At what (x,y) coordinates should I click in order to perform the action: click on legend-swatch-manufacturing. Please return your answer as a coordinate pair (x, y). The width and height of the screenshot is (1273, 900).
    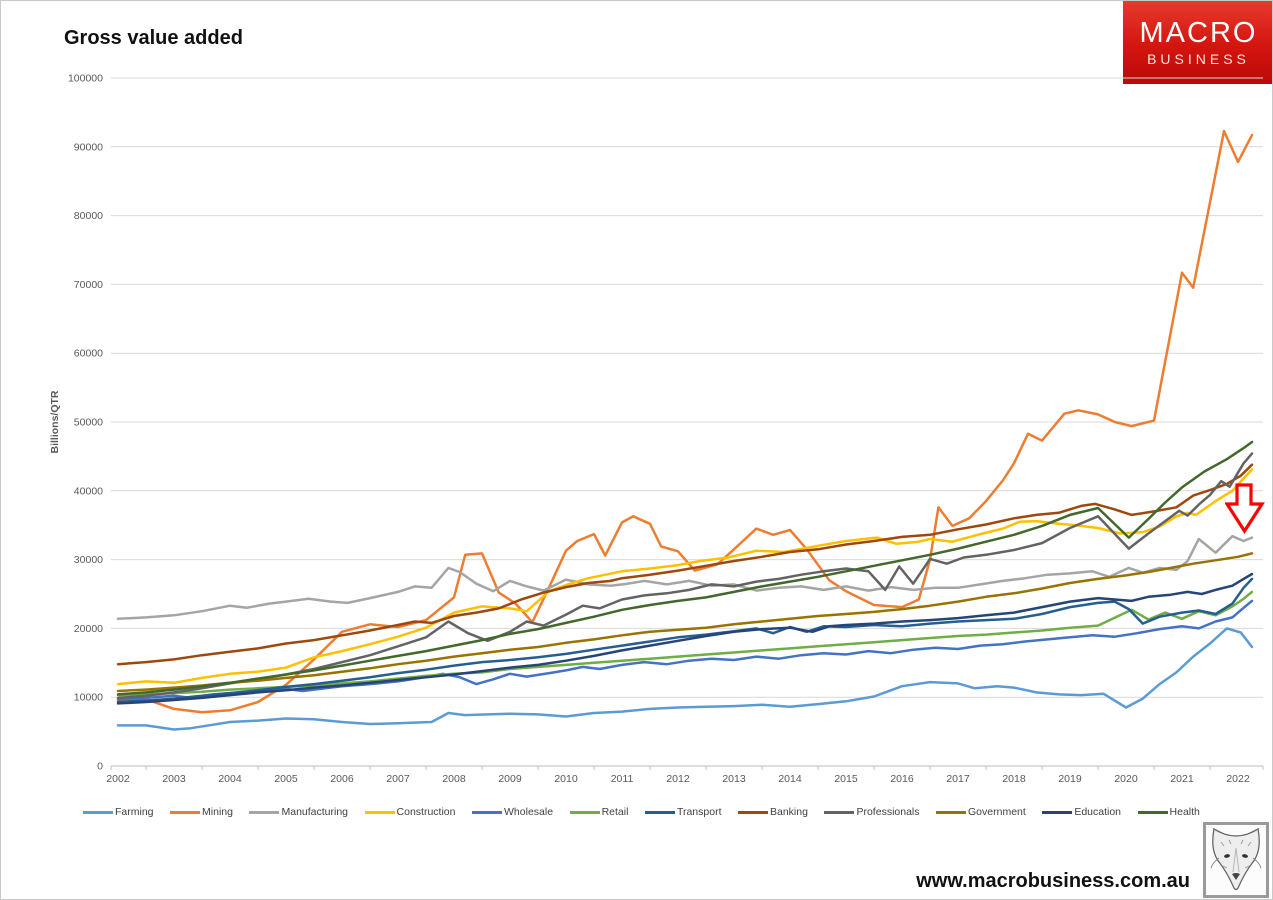
    Looking at the image, I should click on (264, 812).